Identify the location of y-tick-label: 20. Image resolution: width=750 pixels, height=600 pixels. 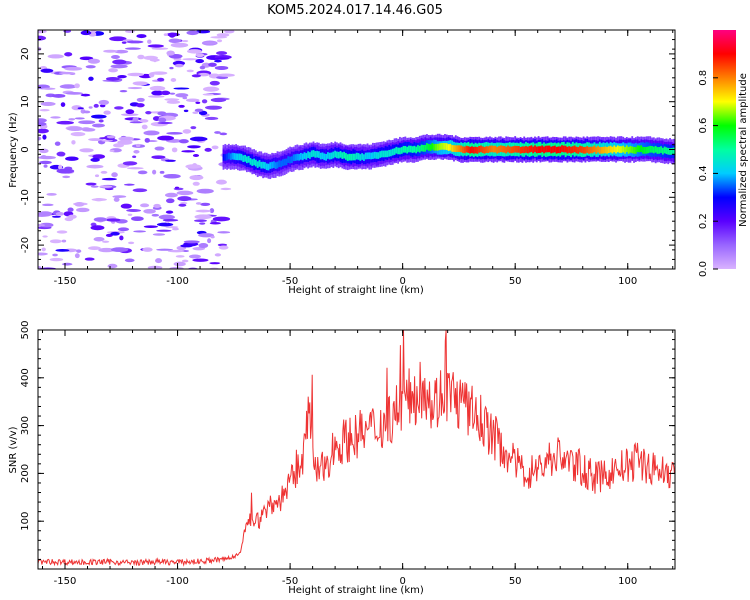
(25, 54).